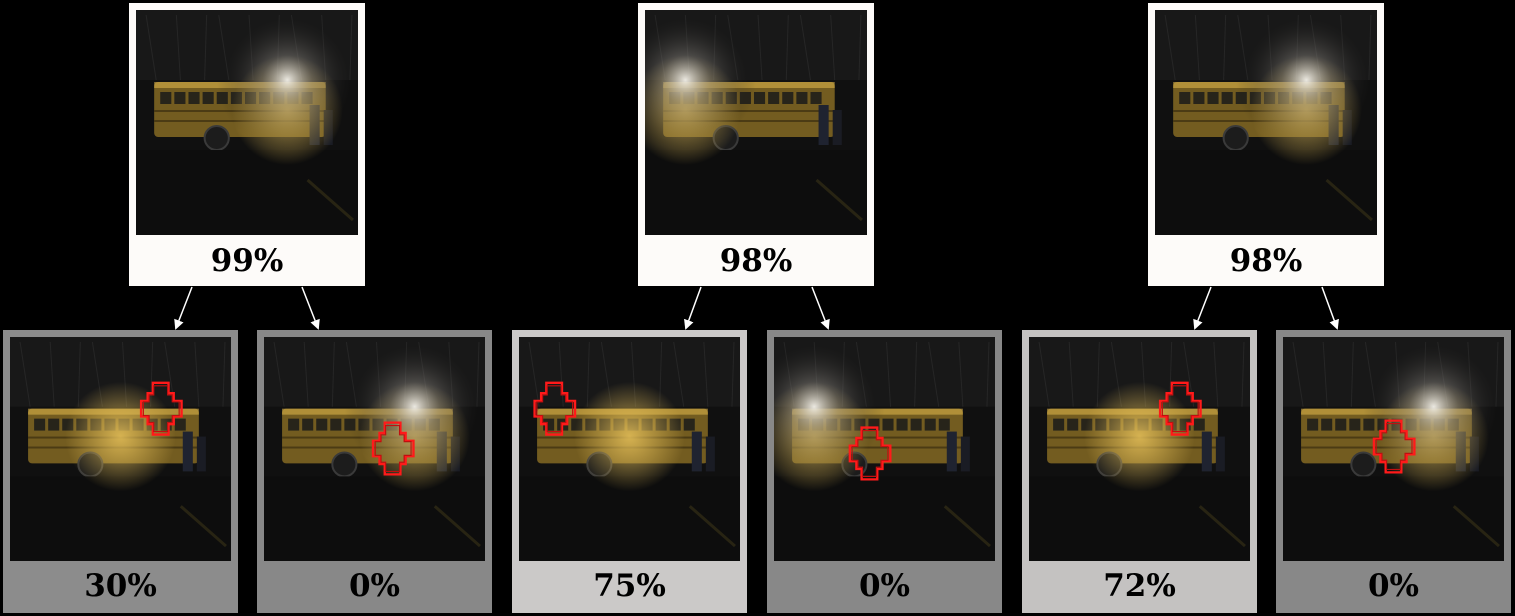 The height and width of the screenshot is (616, 1515). Describe the element at coordinates (629, 586) in the screenshot. I see `confidence-label: 75%` at that location.